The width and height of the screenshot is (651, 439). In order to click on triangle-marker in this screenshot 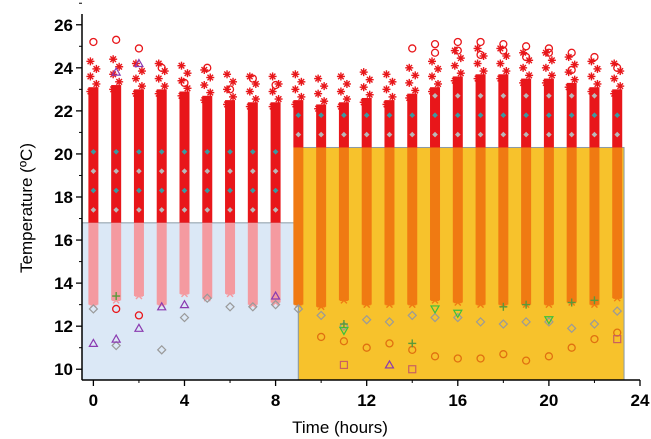, I will do `click(116, 71)`.